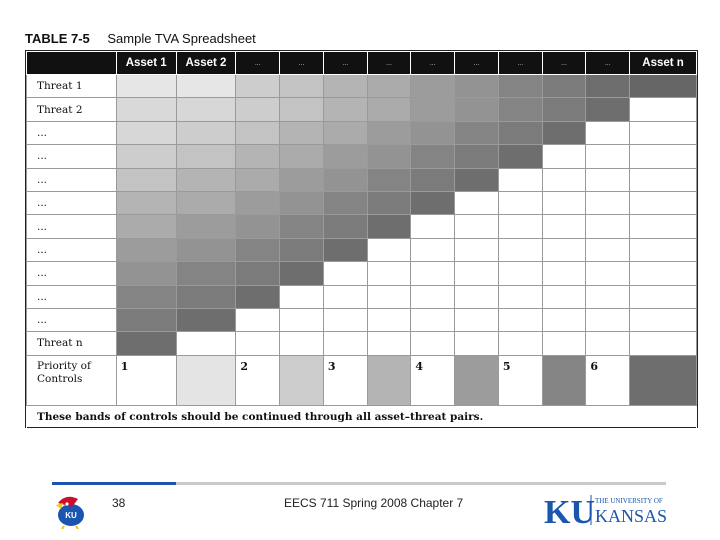 The image size is (720, 540). Describe the element at coordinates (71, 343) in the screenshot. I see `threat-label: Threat n` at that location.